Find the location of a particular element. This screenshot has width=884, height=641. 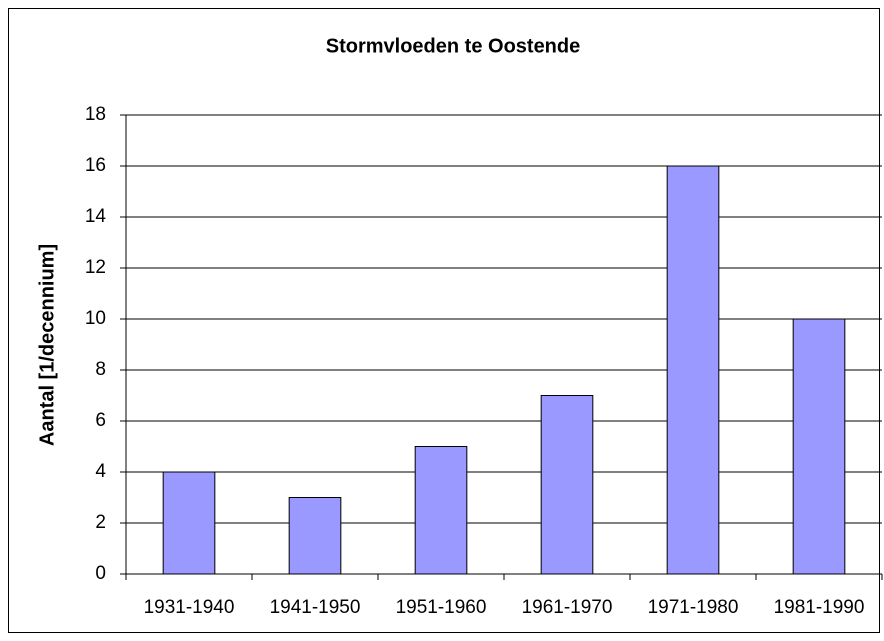

y-tick-label: 2 is located at coordinates (100, 522).